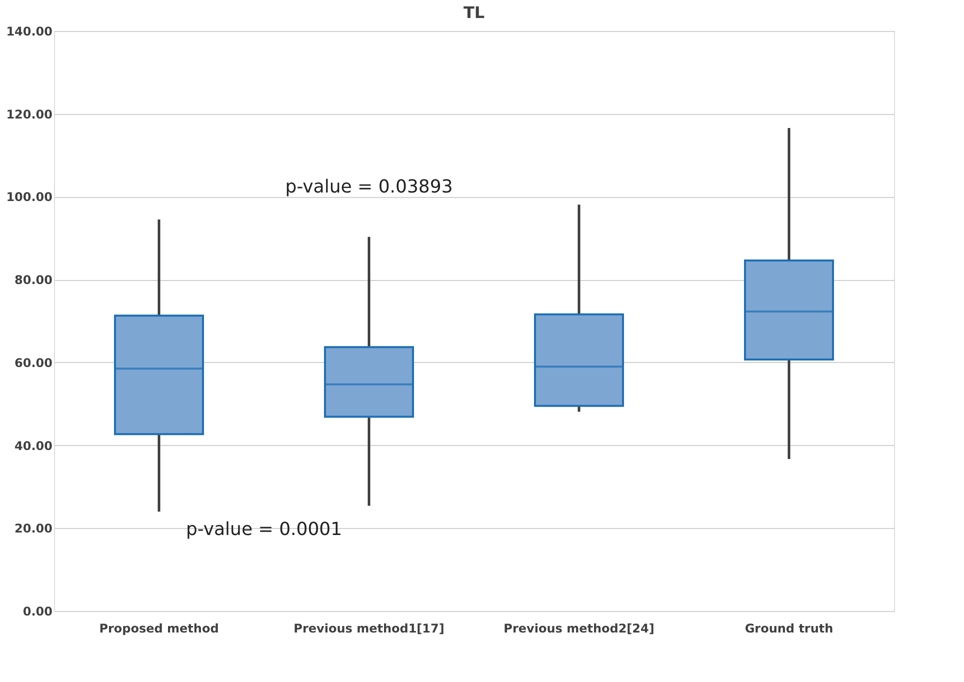 This screenshot has height=682, width=964. I want to click on x-tick-label: Ground truth, so click(789, 629).